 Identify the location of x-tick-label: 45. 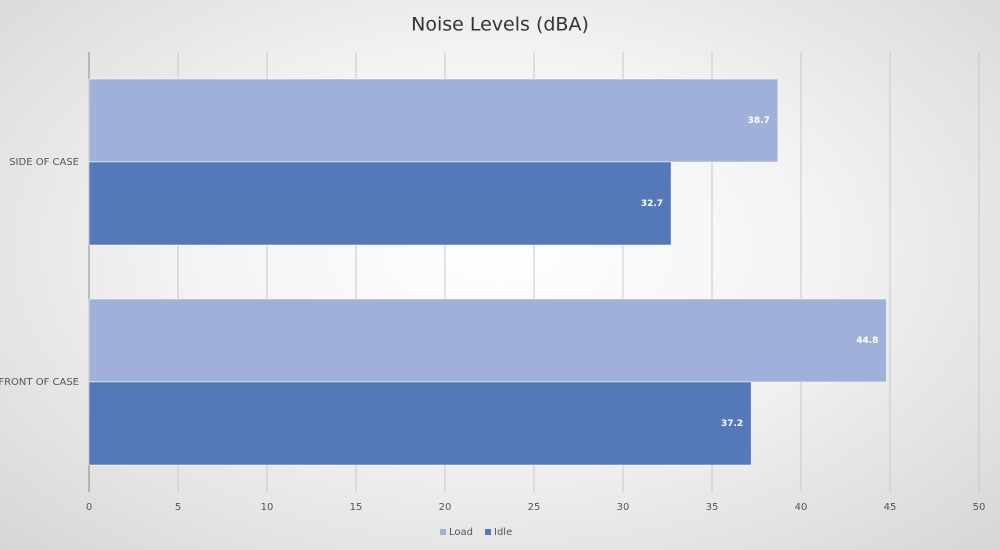
(890, 507).